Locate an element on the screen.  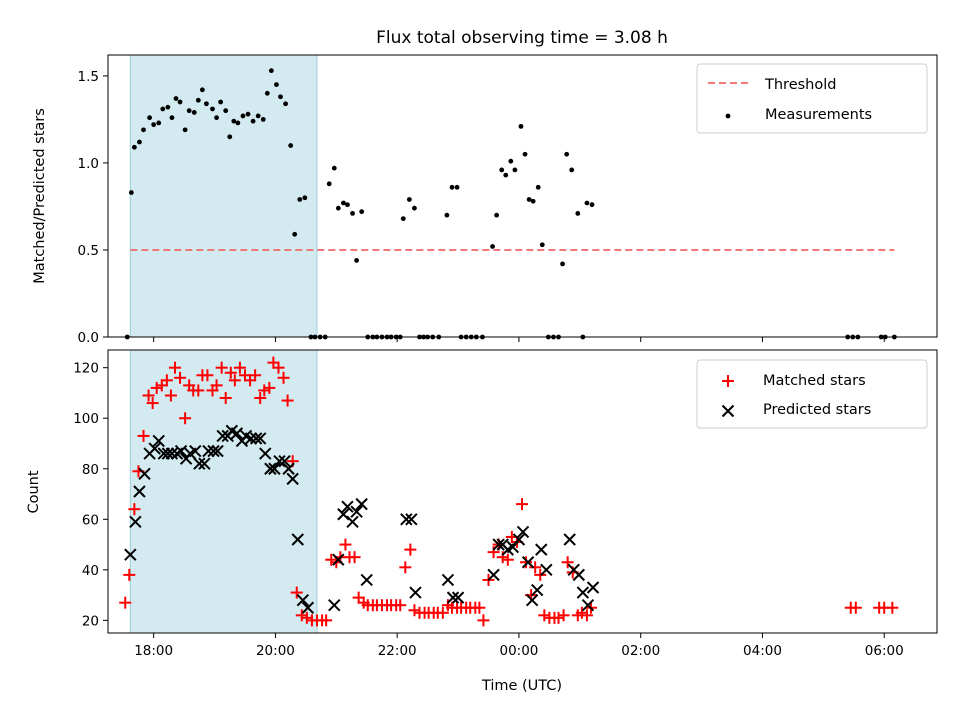
bottom-shaded-interval is located at coordinates (223, 491).